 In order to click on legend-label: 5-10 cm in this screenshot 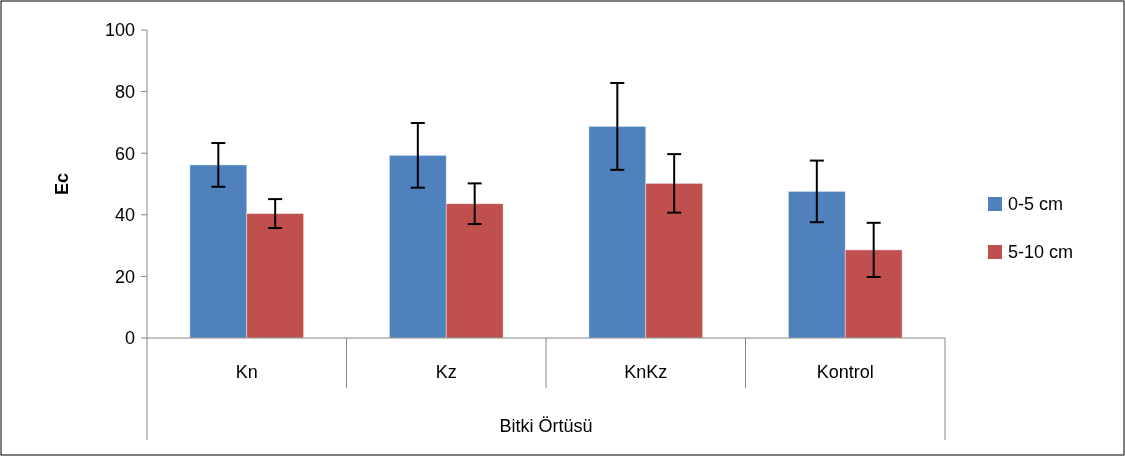, I will do `click(1041, 252)`.